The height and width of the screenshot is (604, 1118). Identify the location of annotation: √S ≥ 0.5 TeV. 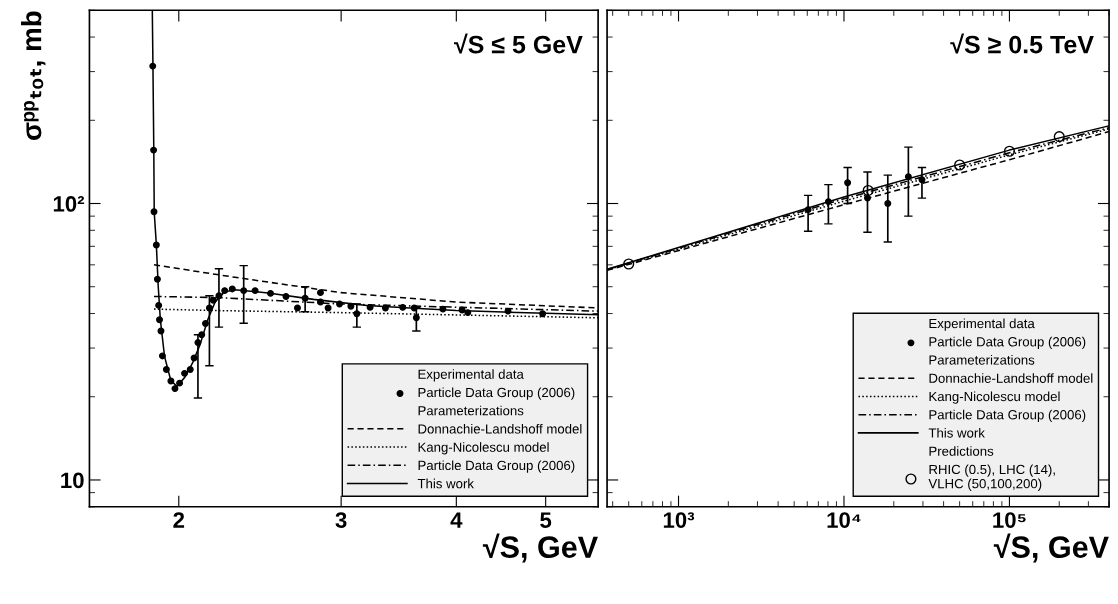
(1022, 43).